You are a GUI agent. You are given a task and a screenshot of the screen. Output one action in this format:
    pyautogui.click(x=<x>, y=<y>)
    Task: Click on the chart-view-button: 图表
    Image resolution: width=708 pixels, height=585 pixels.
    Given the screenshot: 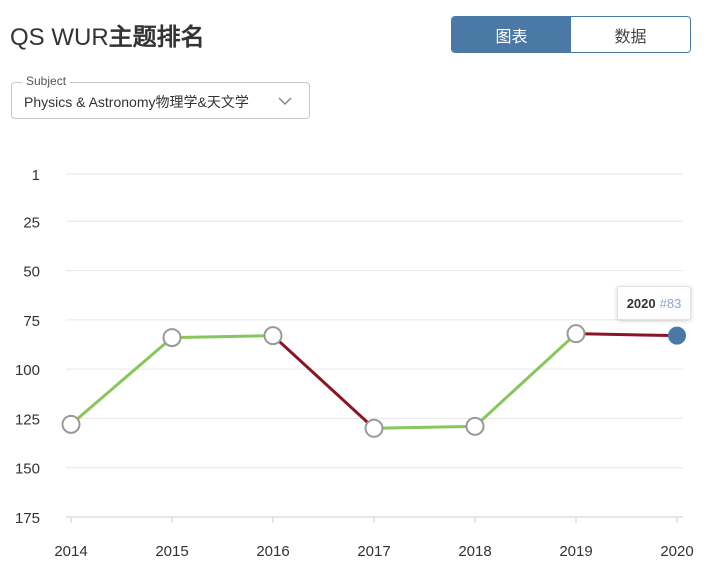 What is the action you would take?
    pyautogui.click(x=511, y=34)
    